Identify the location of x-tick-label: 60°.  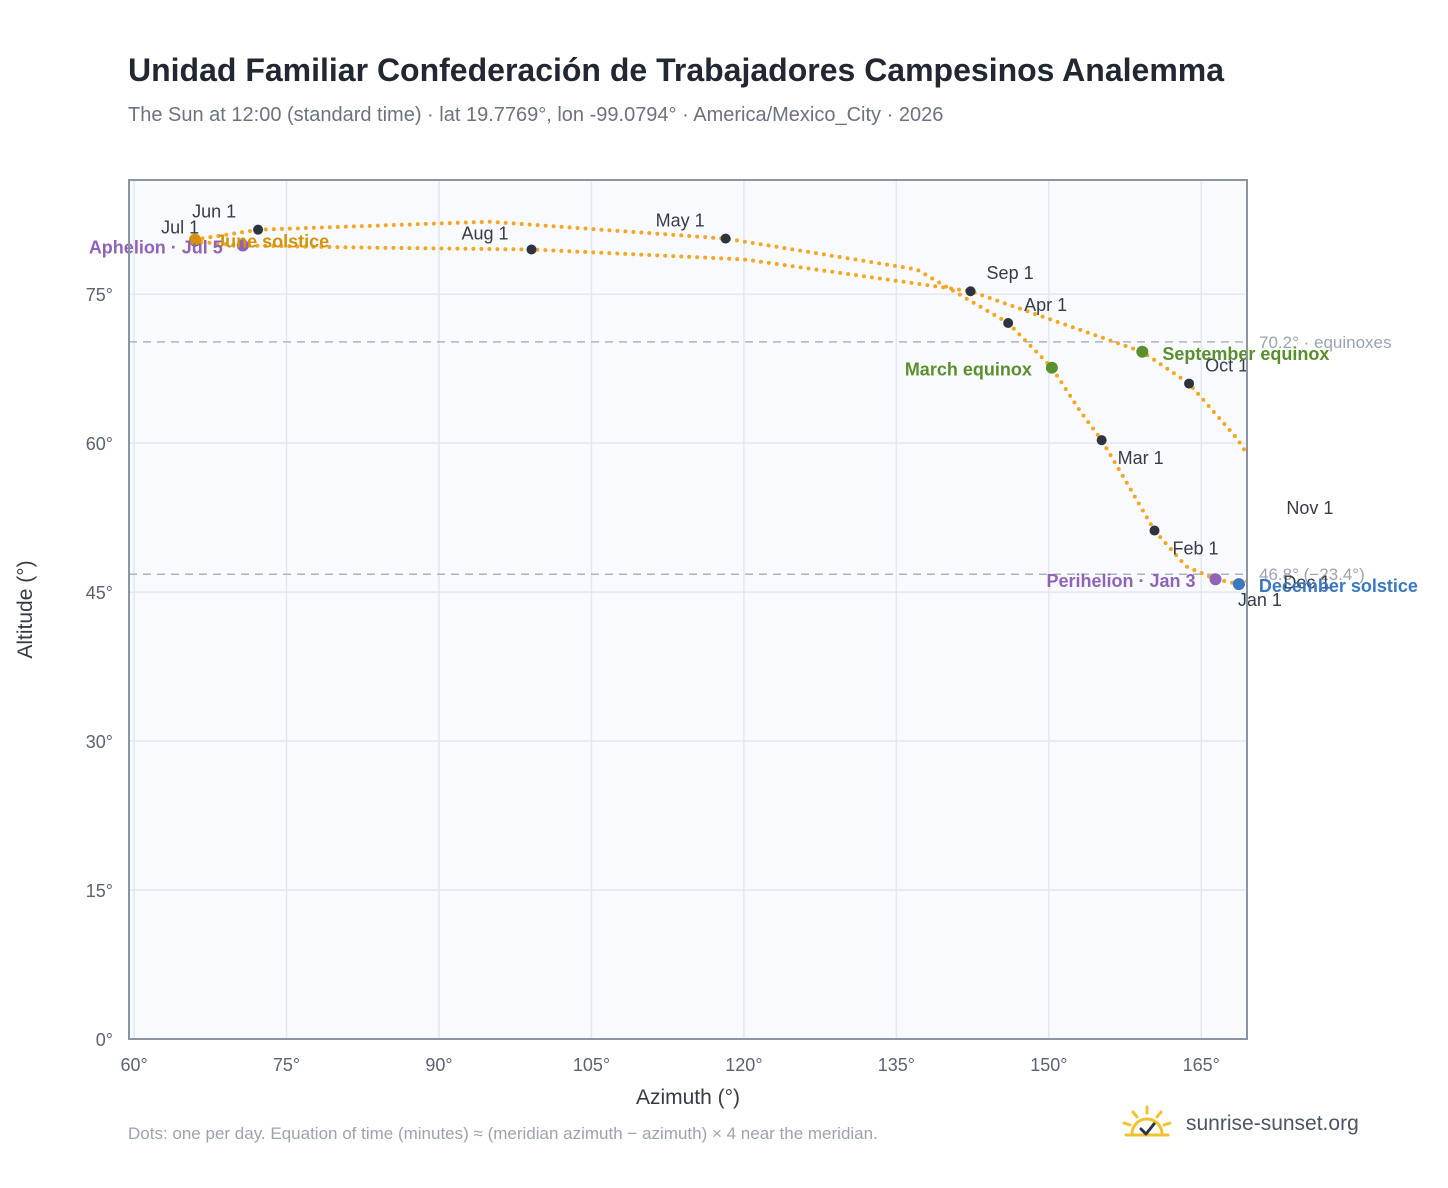
(133, 1065).